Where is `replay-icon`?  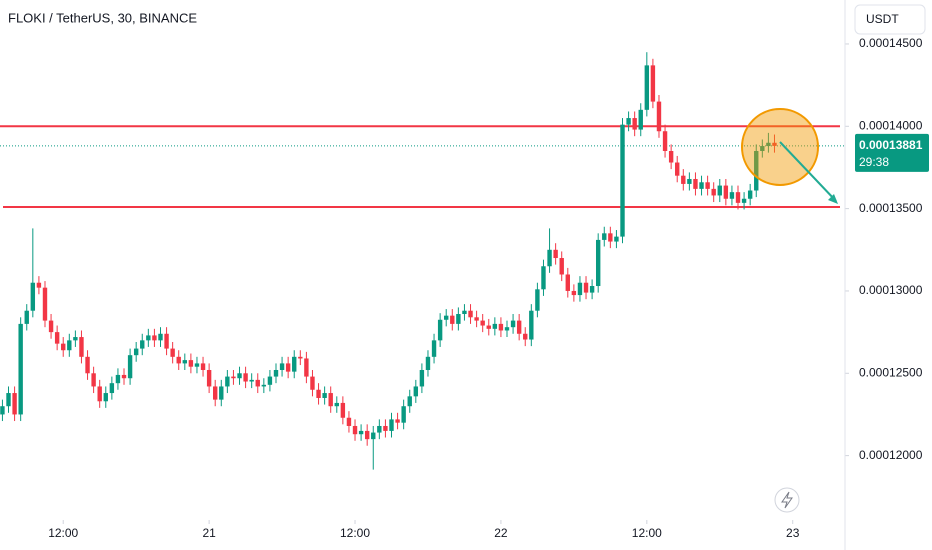 replay-icon is located at coordinates (787, 500).